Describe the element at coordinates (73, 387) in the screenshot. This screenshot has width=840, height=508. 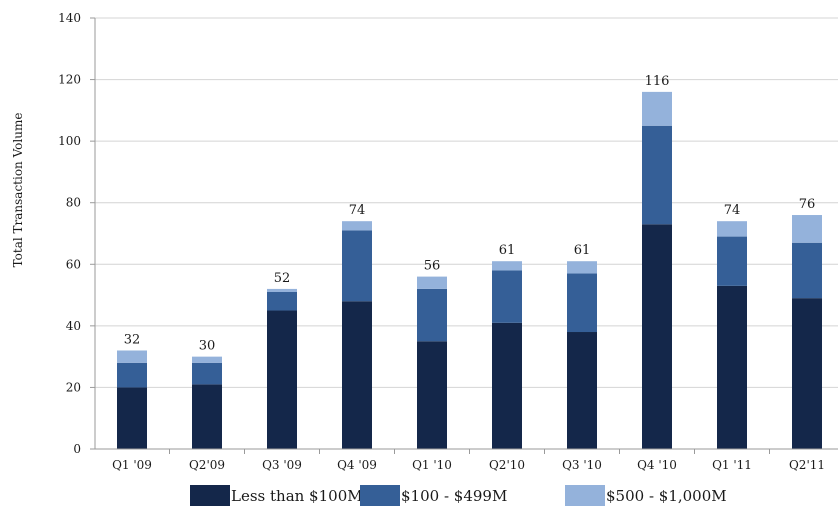
I see `y-tick-label: 20` at that location.